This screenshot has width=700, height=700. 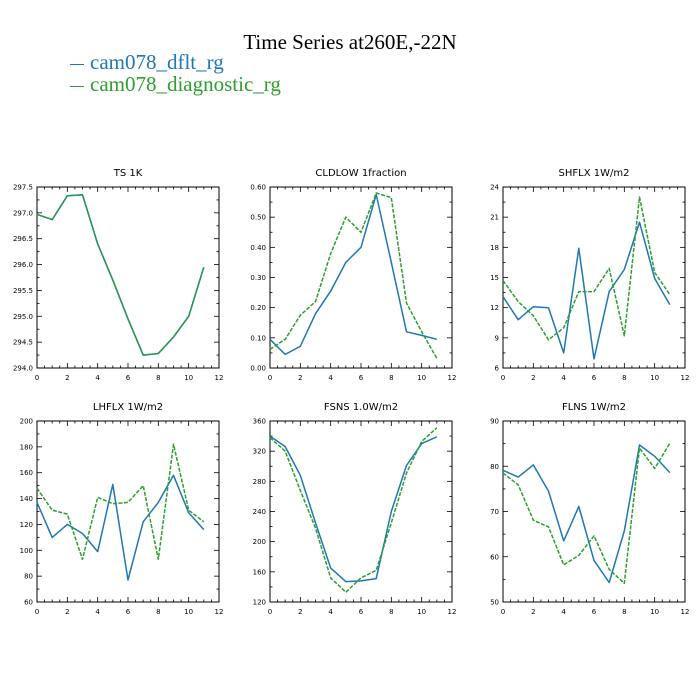 I want to click on y-tick-label: 0.00, so click(x=258, y=369).